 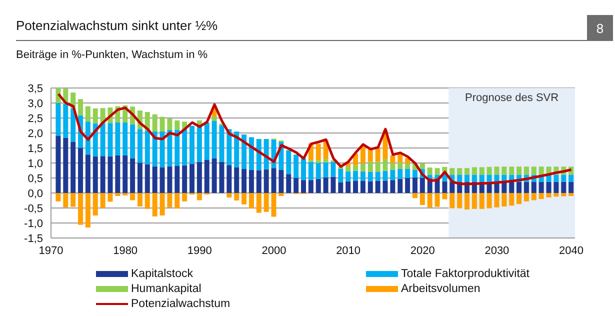 I want to click on x-tick-label: 1980, so click(x=125, y=250).